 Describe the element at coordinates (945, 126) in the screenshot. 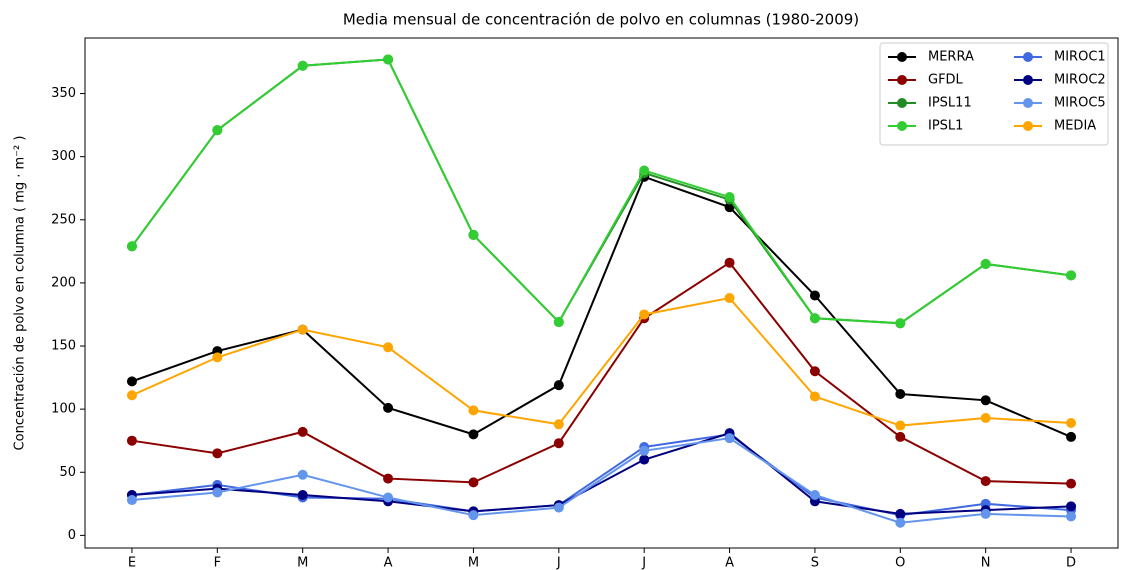

I see `legend-label: IPSL1` at that location.